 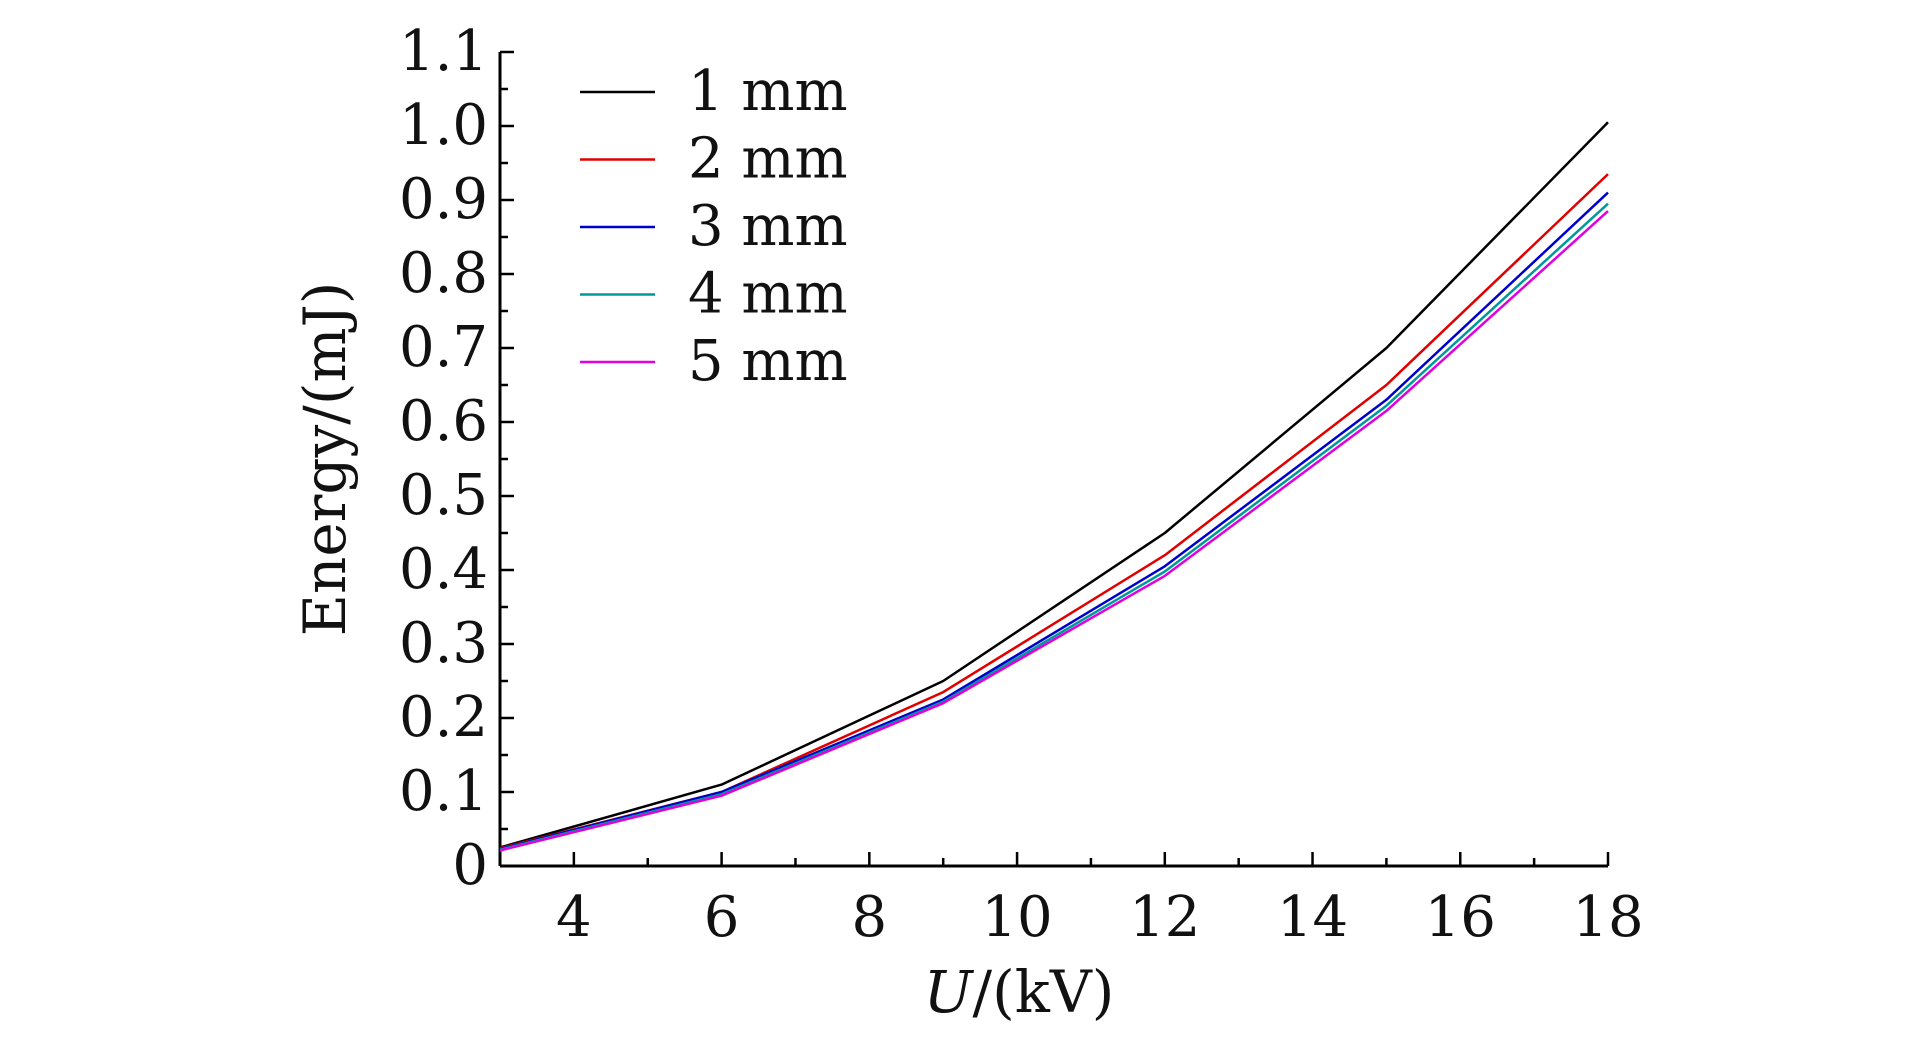 What do you see at coordinates (768, 294) in the screenshot?
I see `legend-label-4: 4 mm` at bounding box center [768, 294].